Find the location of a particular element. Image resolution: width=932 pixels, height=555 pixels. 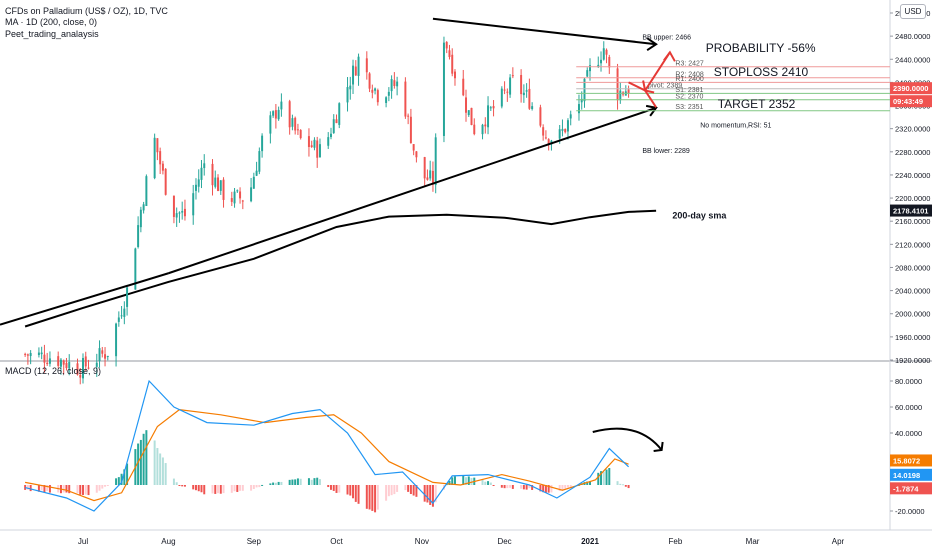

sma-label: 200-day sma is located at coordinates (699, 215).